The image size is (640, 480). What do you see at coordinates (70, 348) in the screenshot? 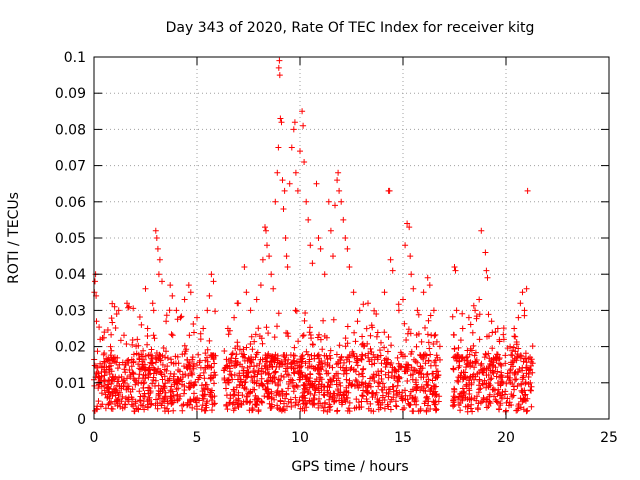
I see `y-tick-label: 0.02` at bounding box center [70, 348].